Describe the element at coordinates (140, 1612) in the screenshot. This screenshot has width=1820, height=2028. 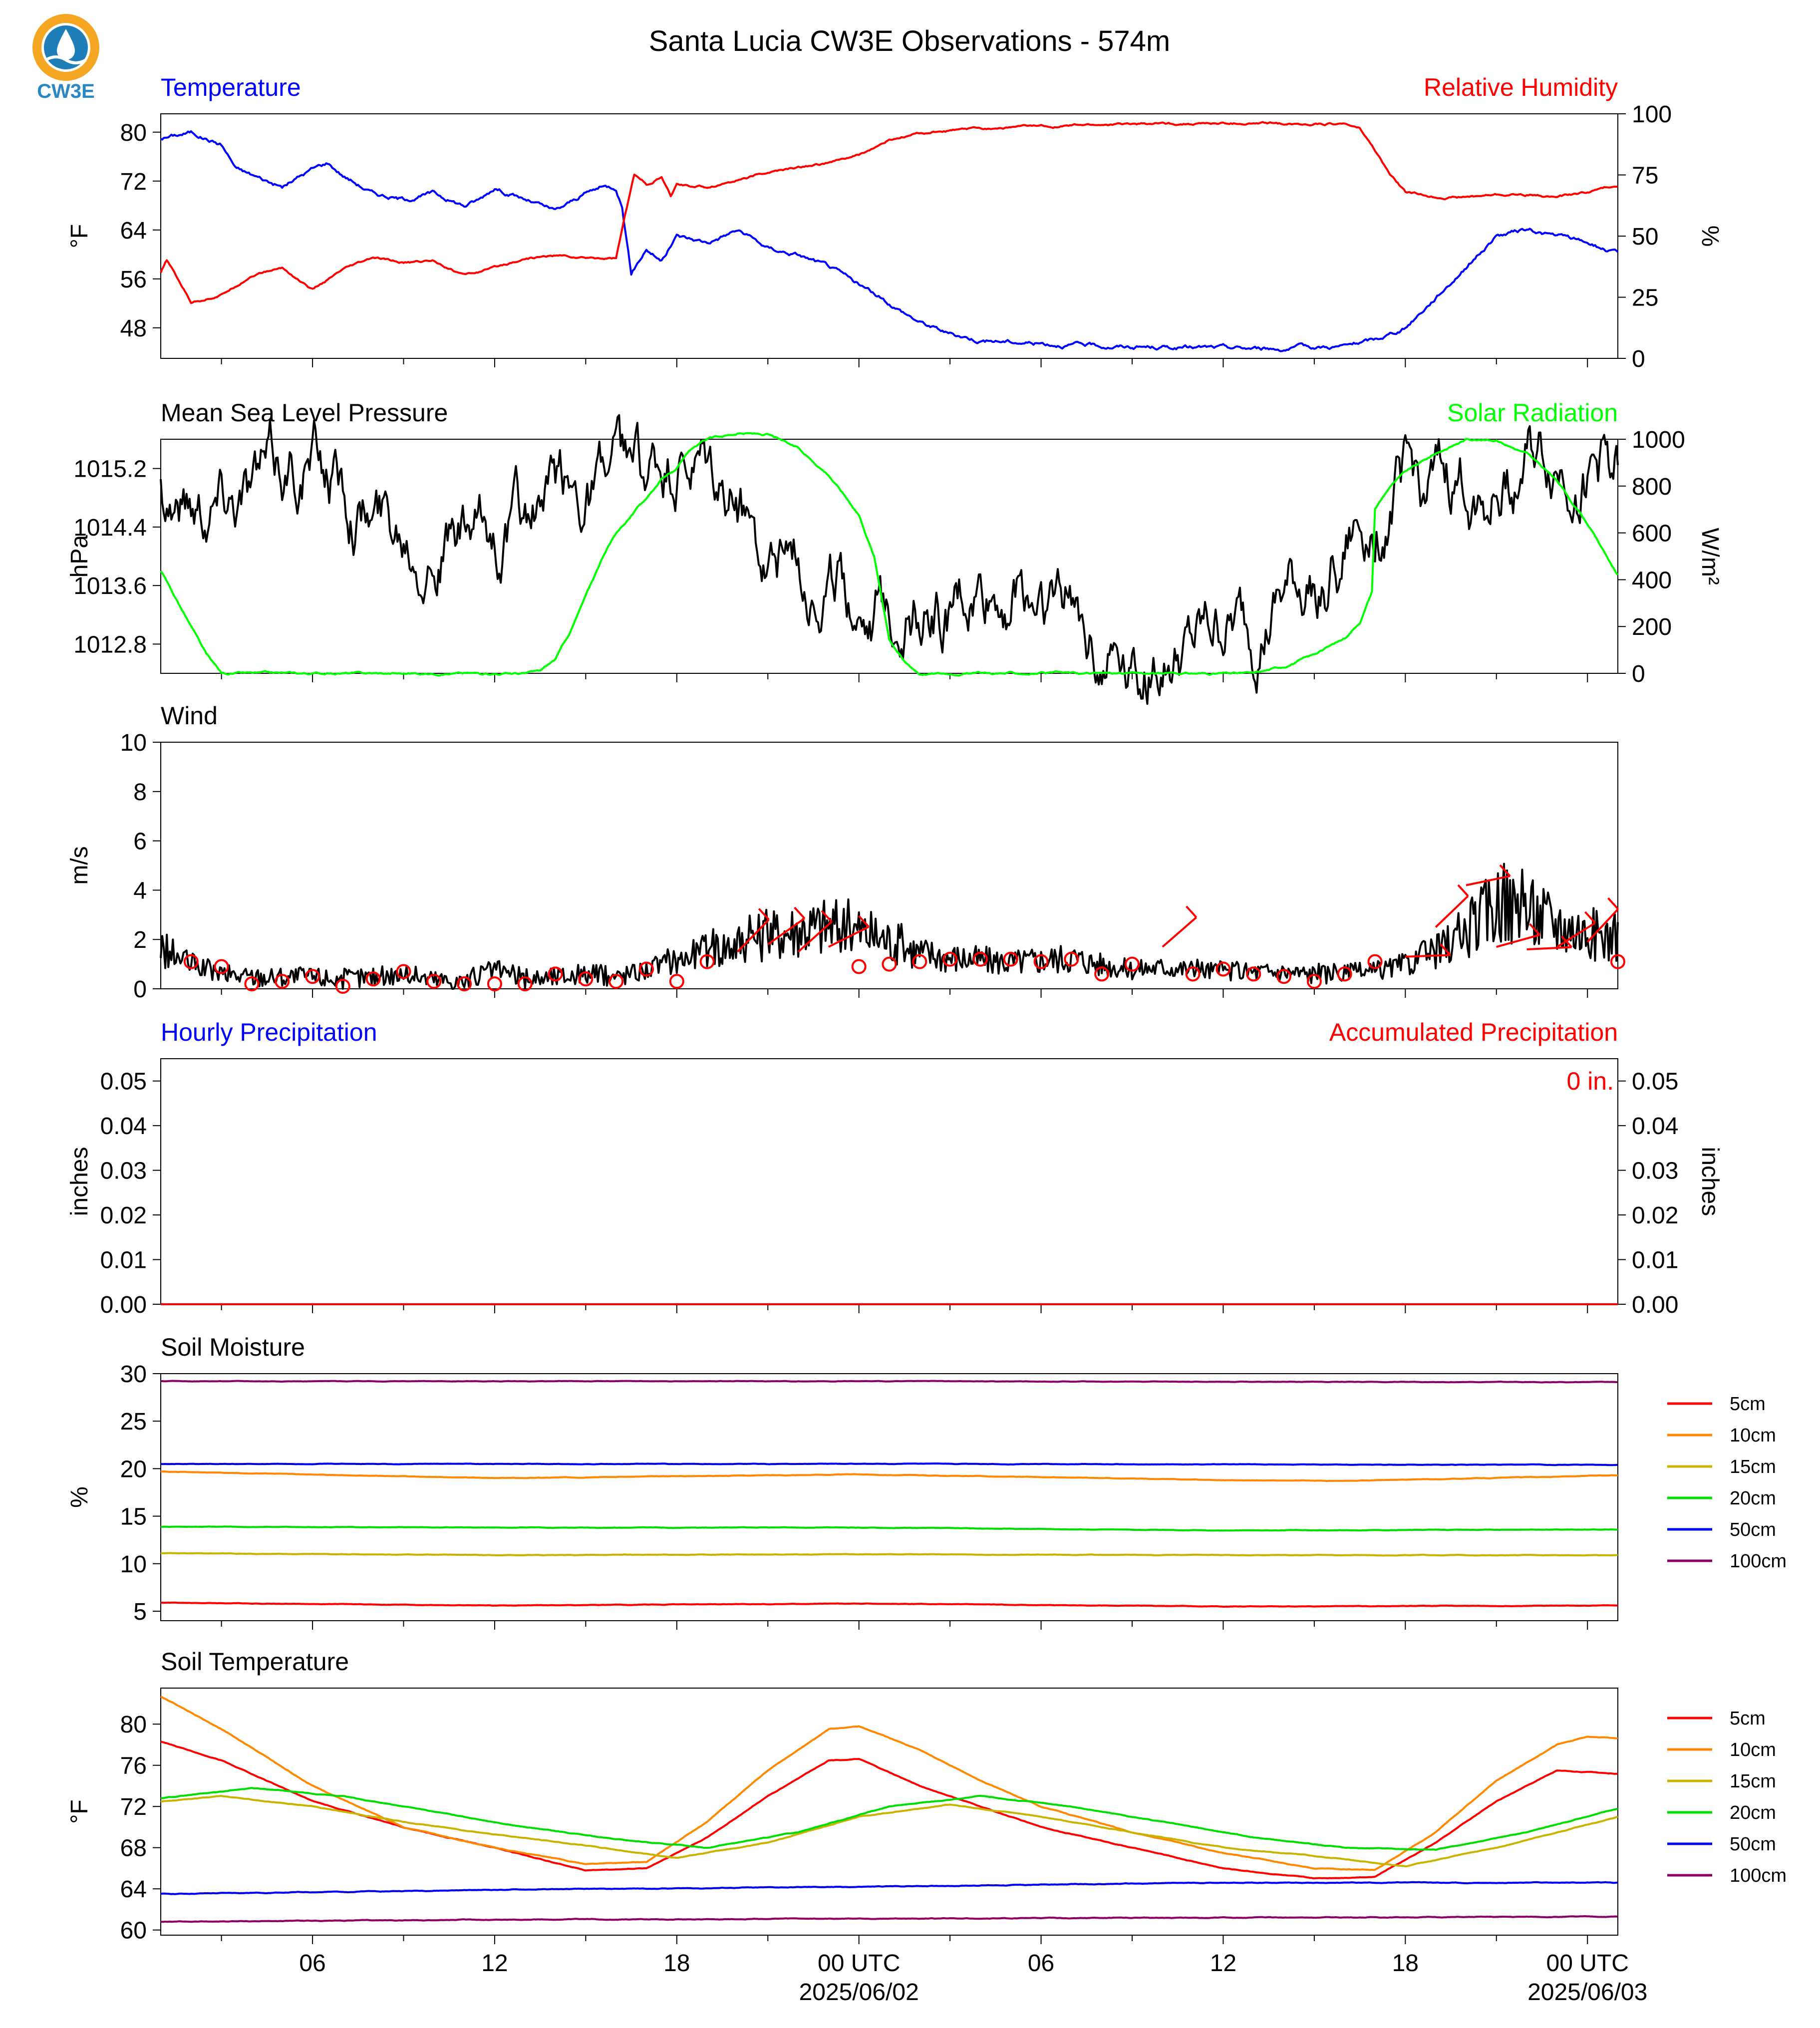
I see `y-tick-label: 5` at that location.